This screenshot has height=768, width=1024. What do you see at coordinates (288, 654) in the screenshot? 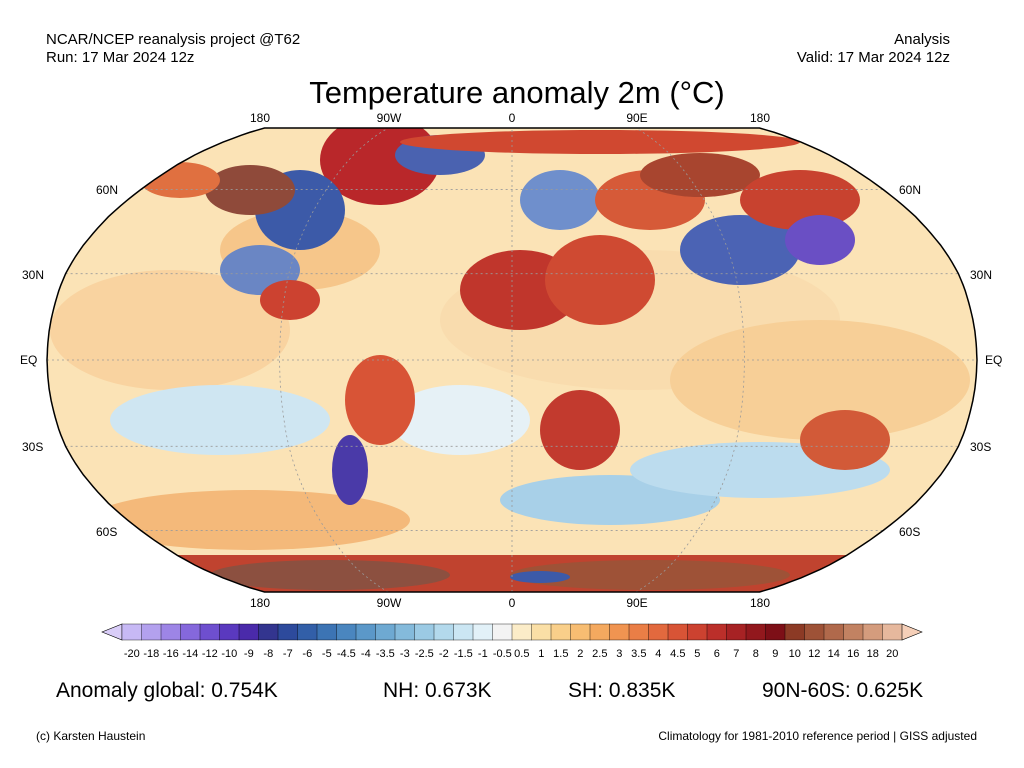
I see `colorbar-label: -7` at bounding box center [288, 654].